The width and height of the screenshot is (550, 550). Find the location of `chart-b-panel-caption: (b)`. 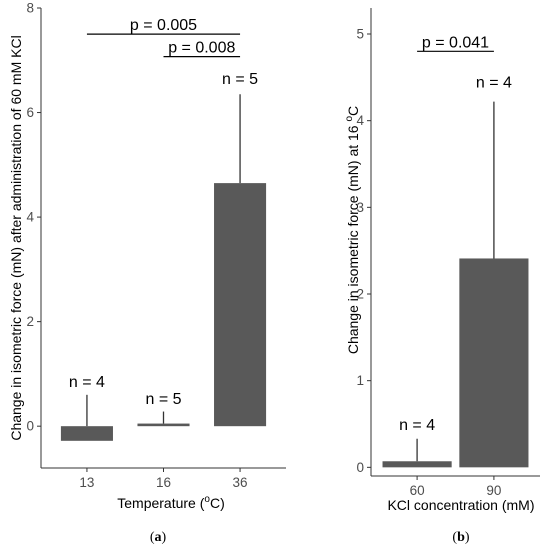

chart-b-panel-caption: (b) is located at coordinates (460, 537).